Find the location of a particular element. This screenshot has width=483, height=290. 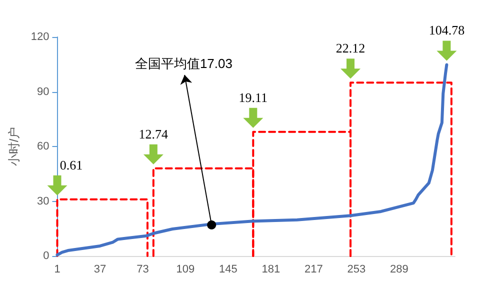

annotation: 19.11 is located at coordinates (253, 97).